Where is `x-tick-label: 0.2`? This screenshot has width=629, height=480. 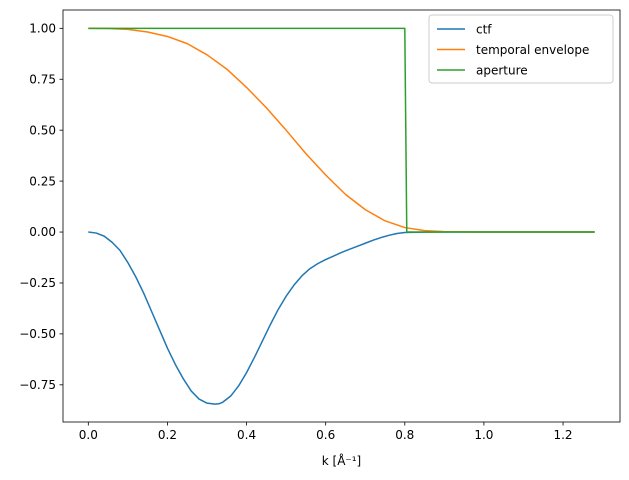
x-tick-label: 0.2 is located at coordinates (167, 435).